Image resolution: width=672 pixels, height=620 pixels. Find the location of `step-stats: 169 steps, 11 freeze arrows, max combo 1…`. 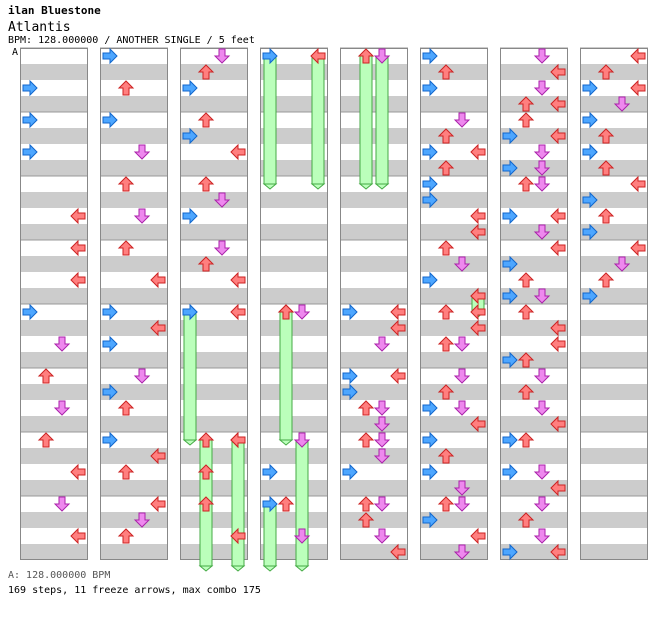

step-stats: 169 steps, 11 freeze arrows, max combo 1… is located at coordinates (134, 590).